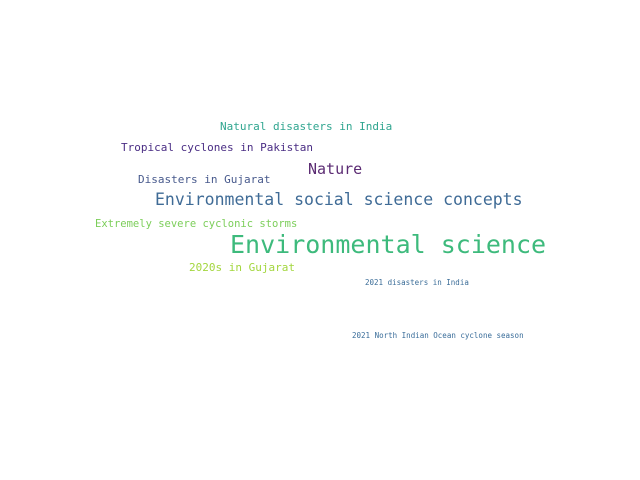 This screenshot has width=640, height=480. What do you see at coordinates (417, 282) in the screenshot?
I see `cloud-word: 2021 disasters in India` at bounding box center [417, 282].